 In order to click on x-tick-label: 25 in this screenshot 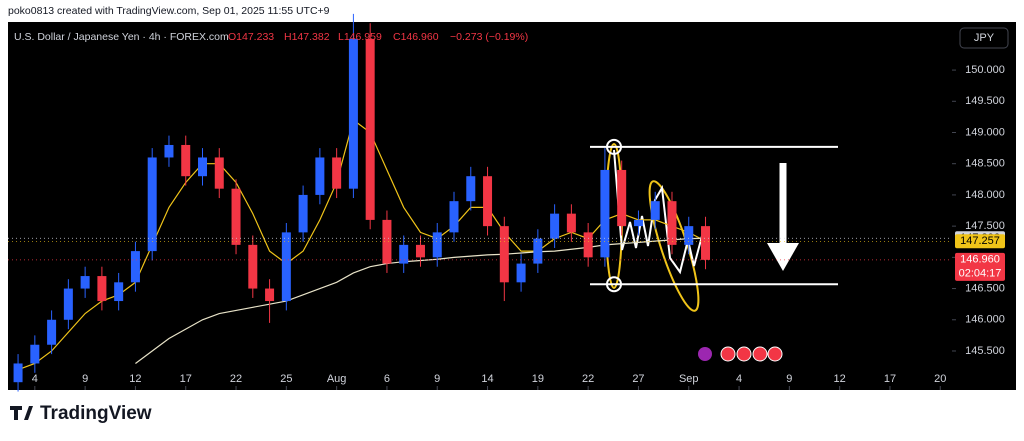, I will do `click(286, 379)`.